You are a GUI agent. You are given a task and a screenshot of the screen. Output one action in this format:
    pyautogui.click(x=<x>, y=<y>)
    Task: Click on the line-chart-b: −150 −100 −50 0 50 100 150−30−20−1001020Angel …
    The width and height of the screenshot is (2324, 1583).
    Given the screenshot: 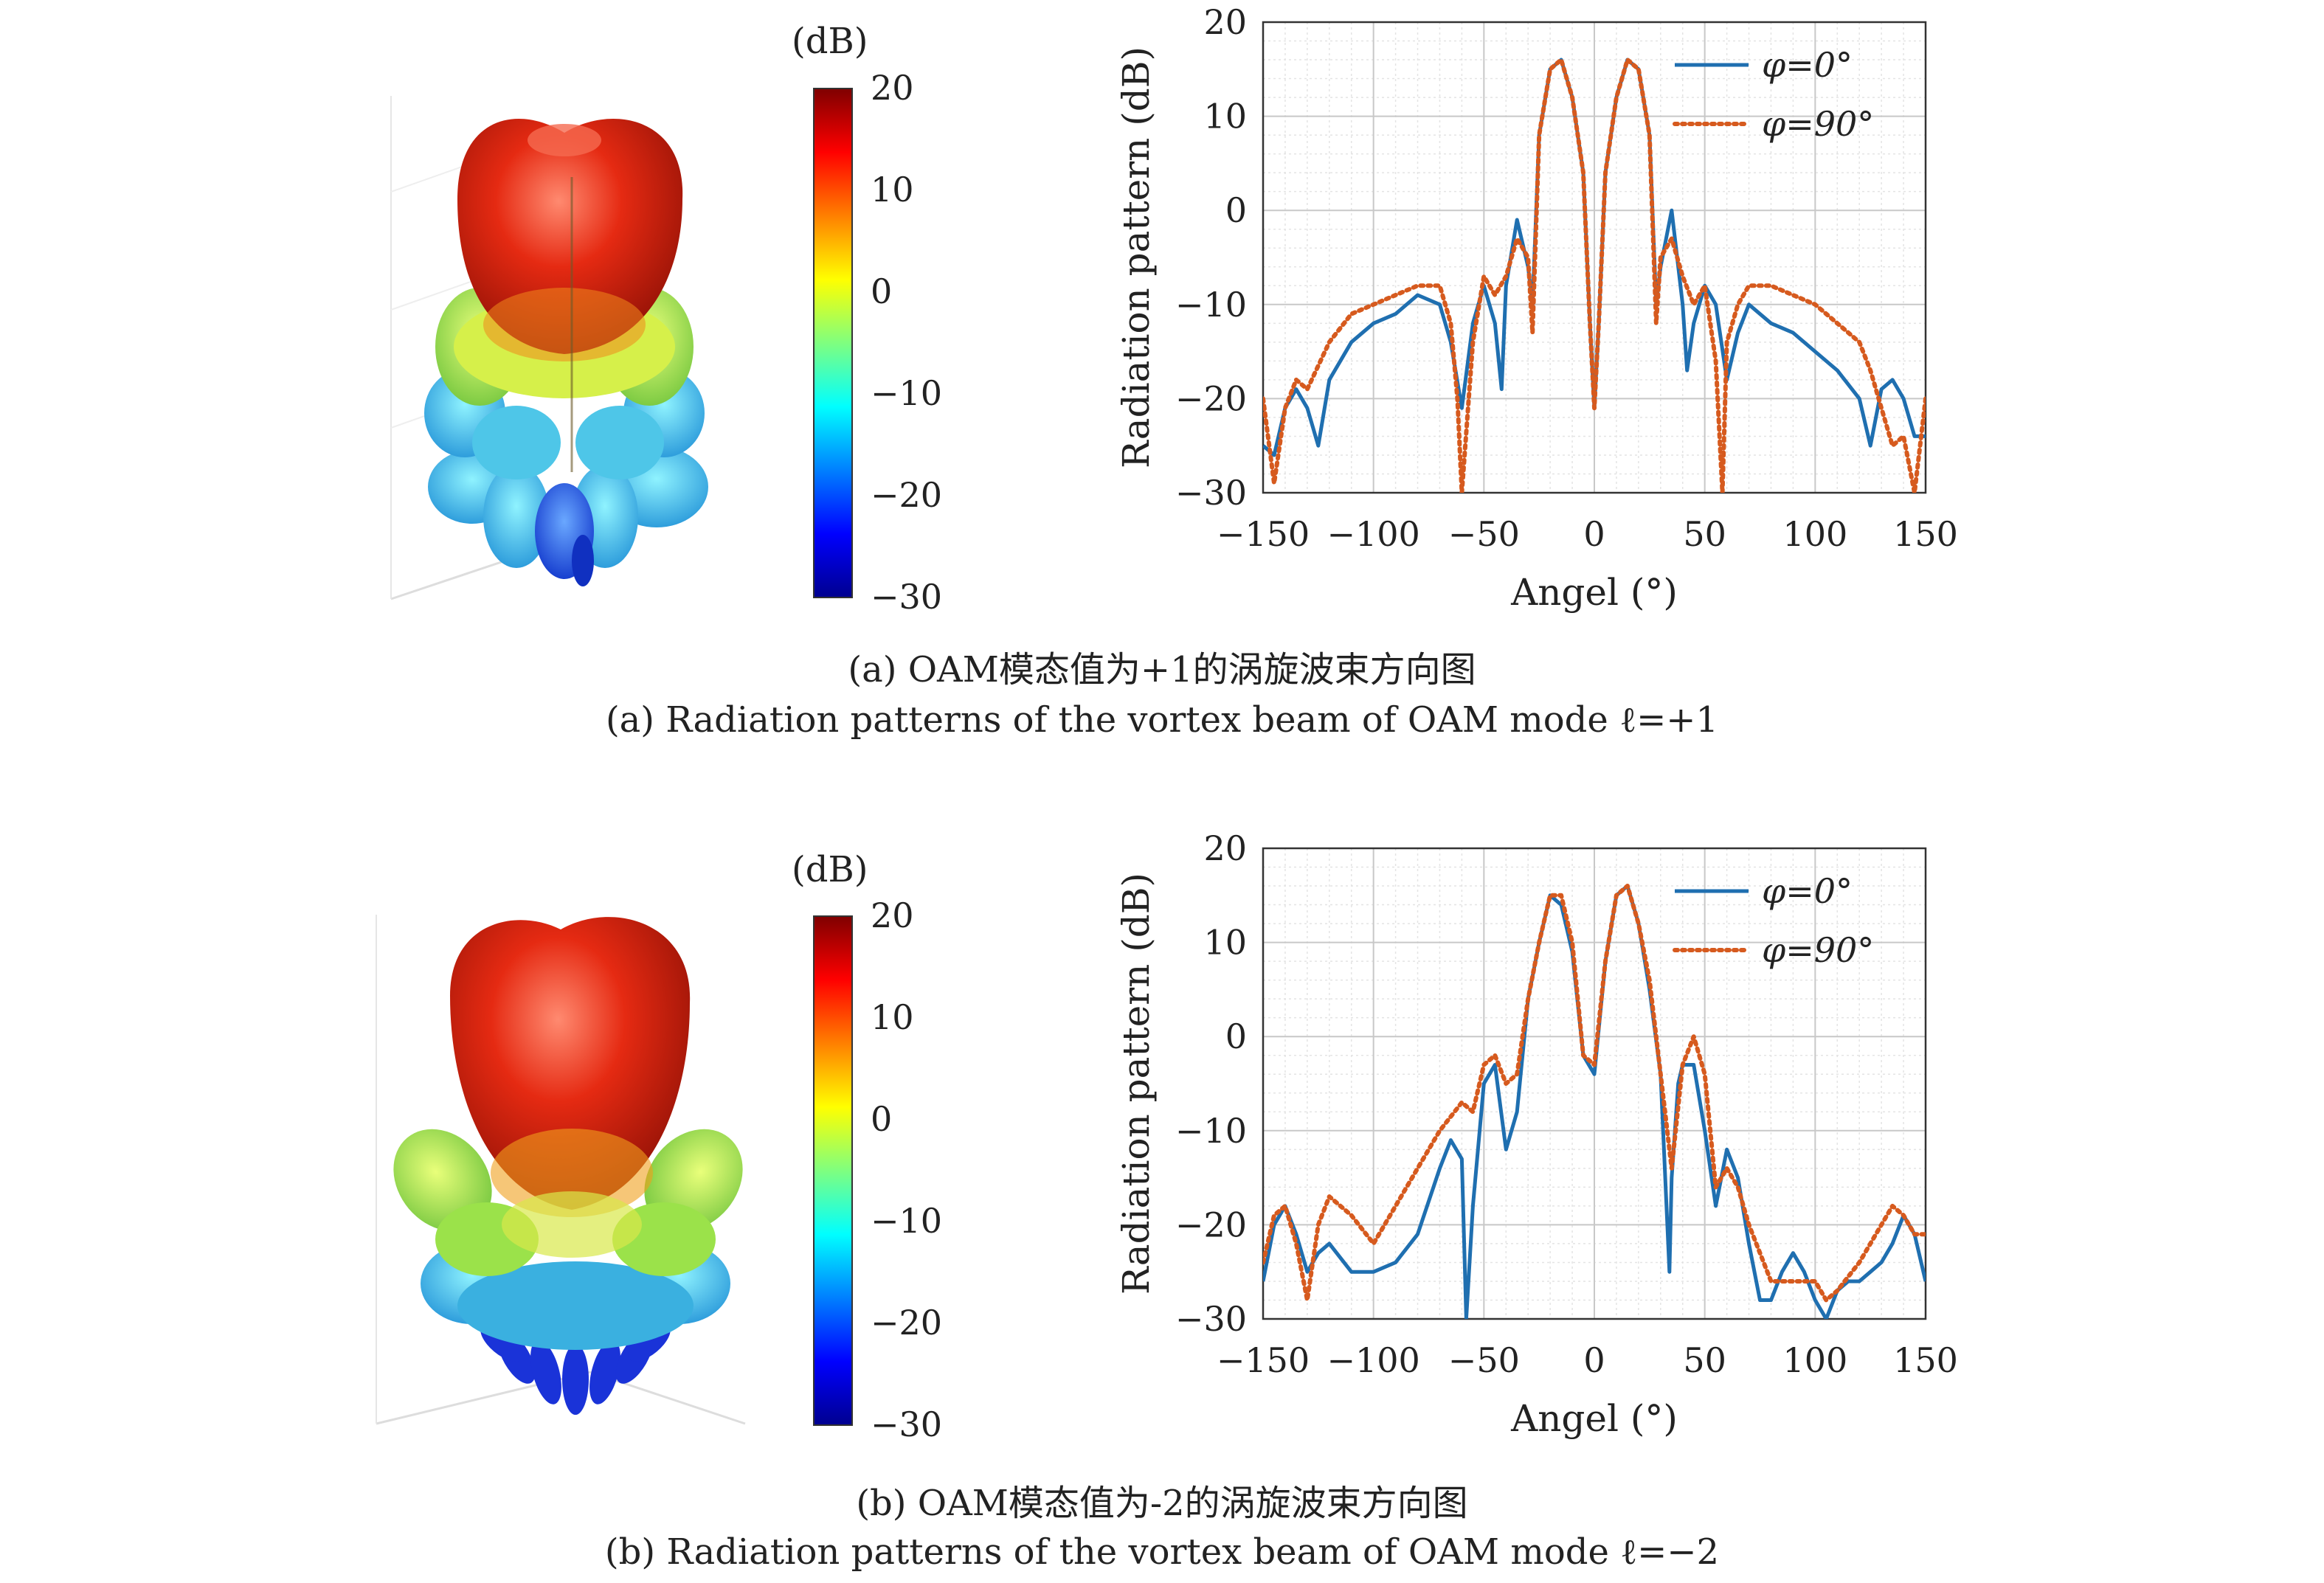 What is the action you would take?
    pyautogui.click(x=1536, y=1134)
    